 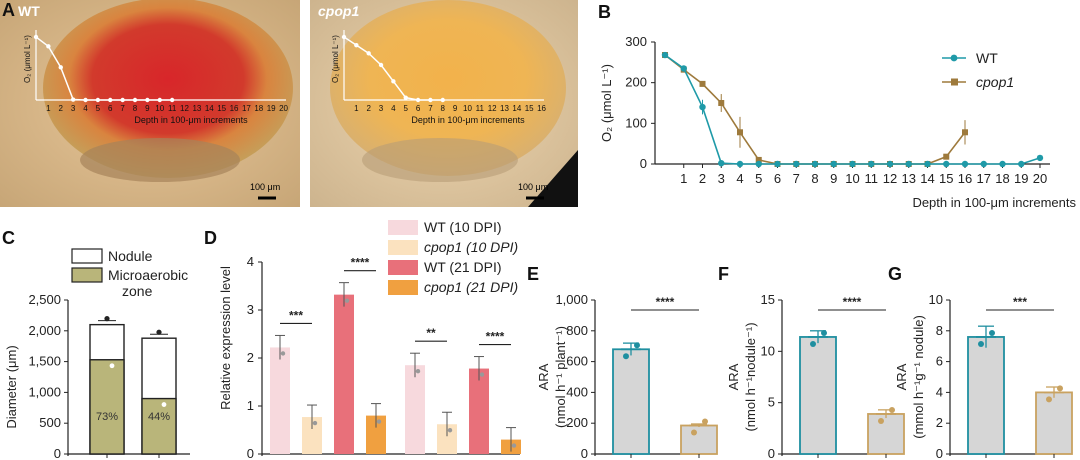 I want to click on chart-B-y-tick-label: 200, so click(x=636, y=82).